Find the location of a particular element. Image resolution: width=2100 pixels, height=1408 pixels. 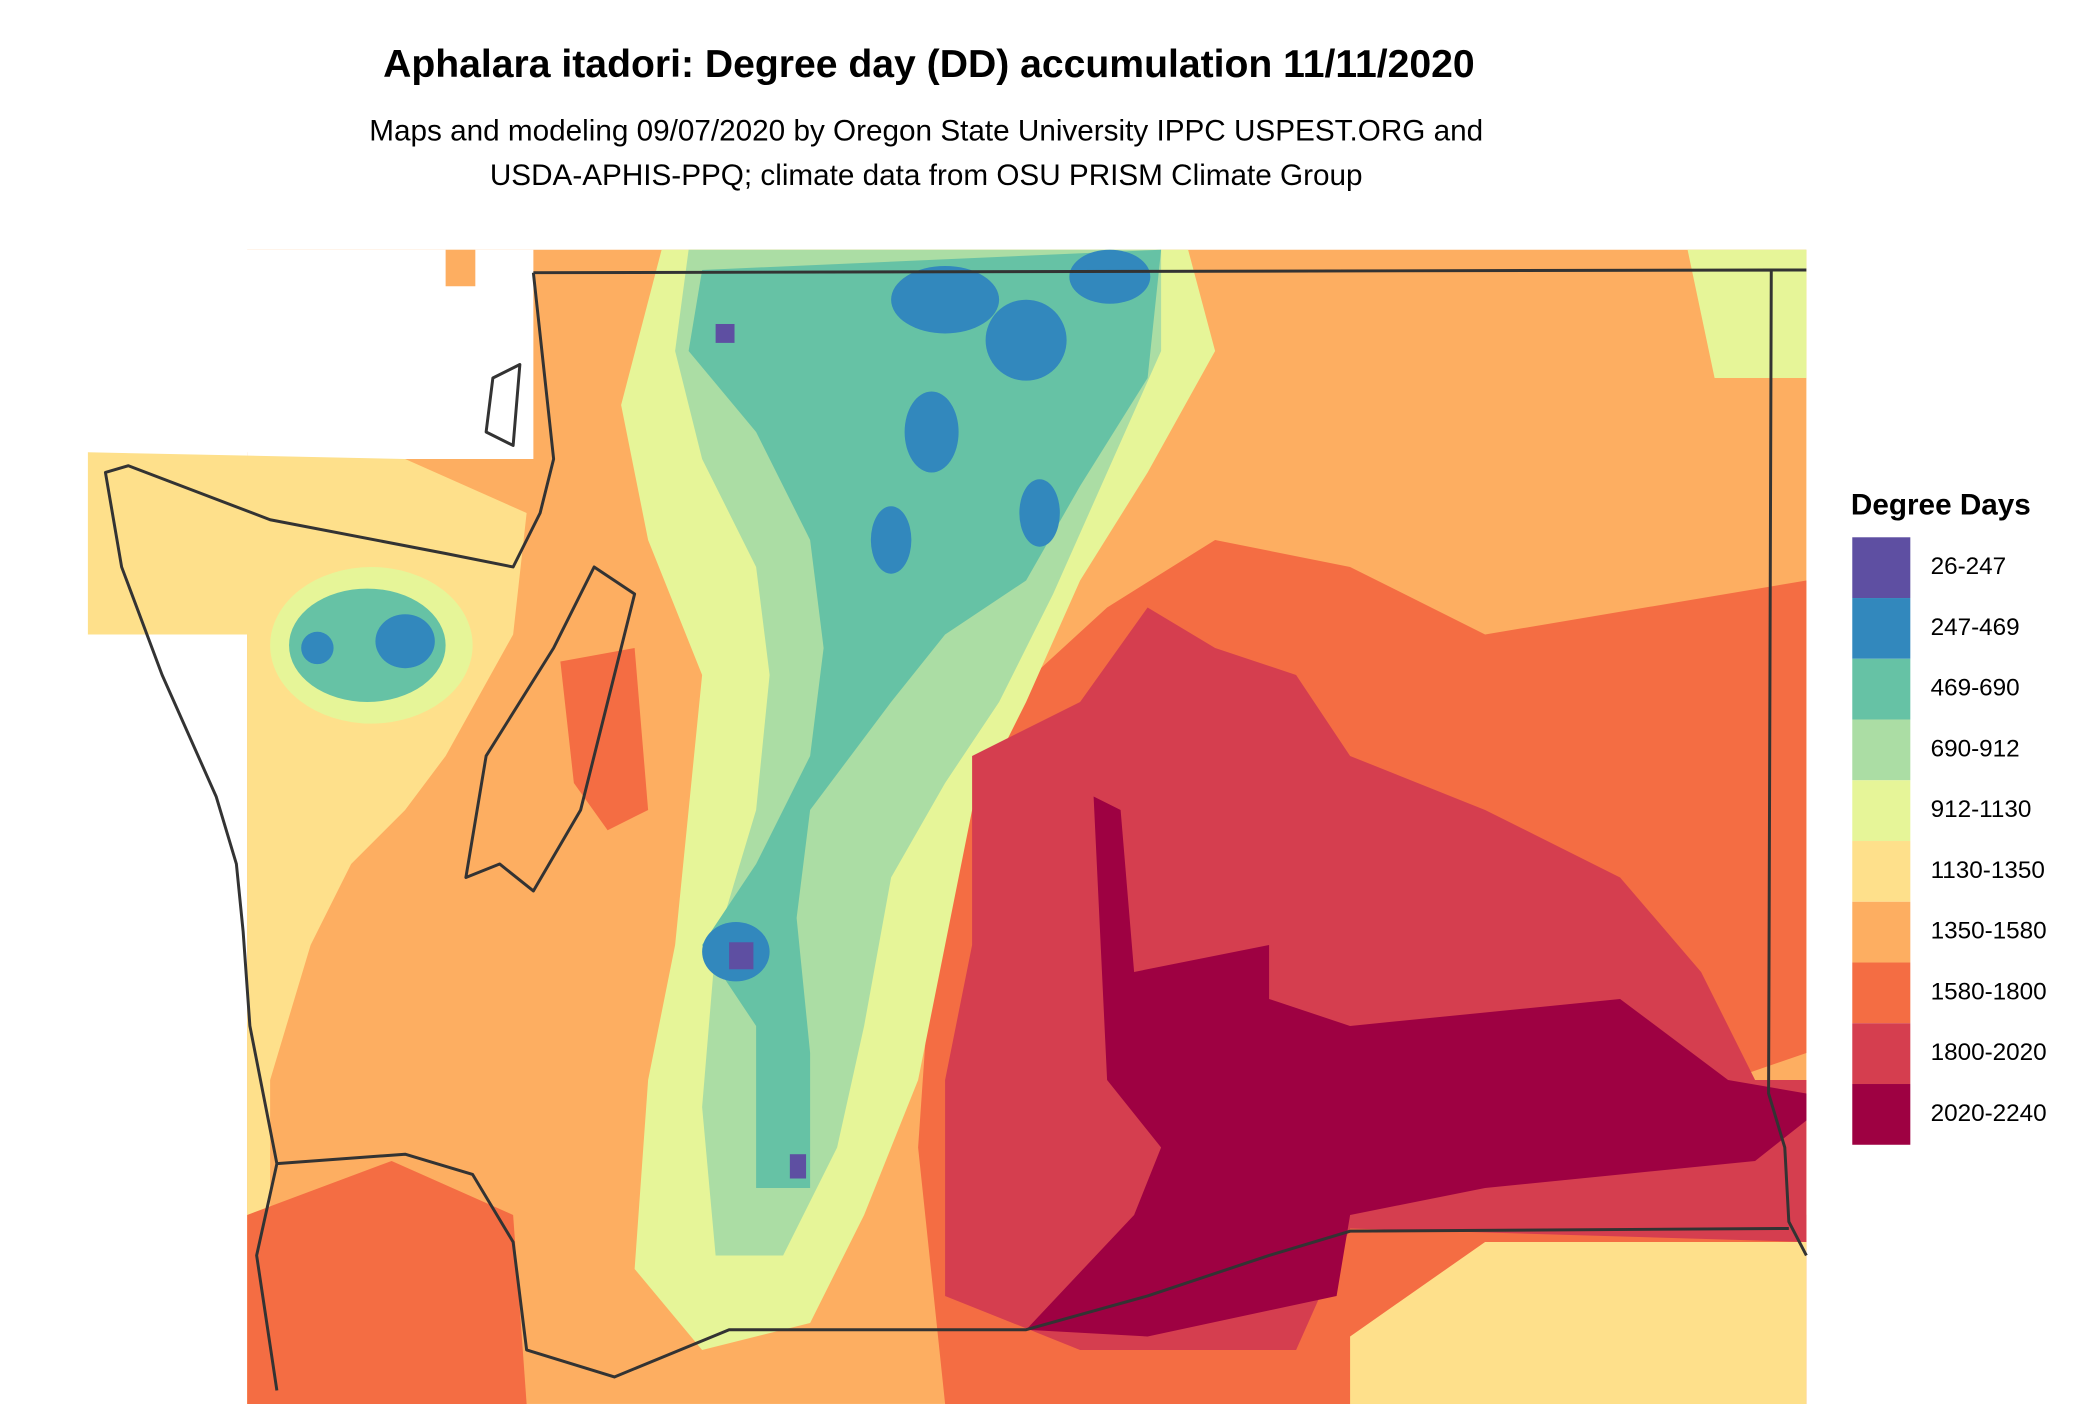

legend-label: 2020-2240 is located at coordinates (1989, 1113).